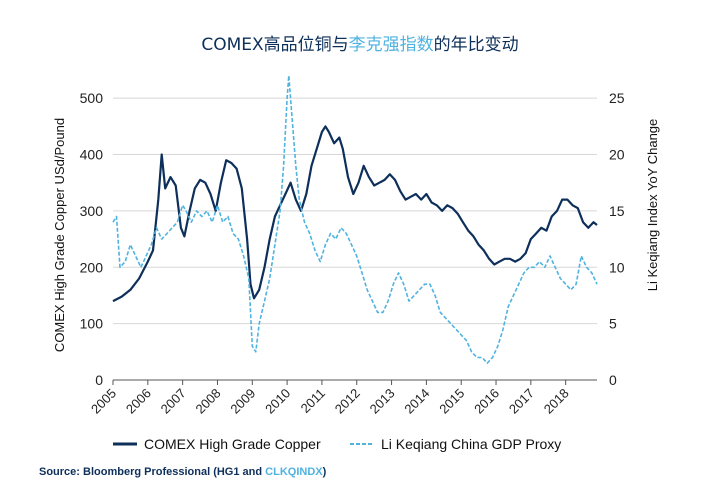 This screenshot has width=720, height=500. I want to click on y-tick-left-label: 0, so click(99, 380).